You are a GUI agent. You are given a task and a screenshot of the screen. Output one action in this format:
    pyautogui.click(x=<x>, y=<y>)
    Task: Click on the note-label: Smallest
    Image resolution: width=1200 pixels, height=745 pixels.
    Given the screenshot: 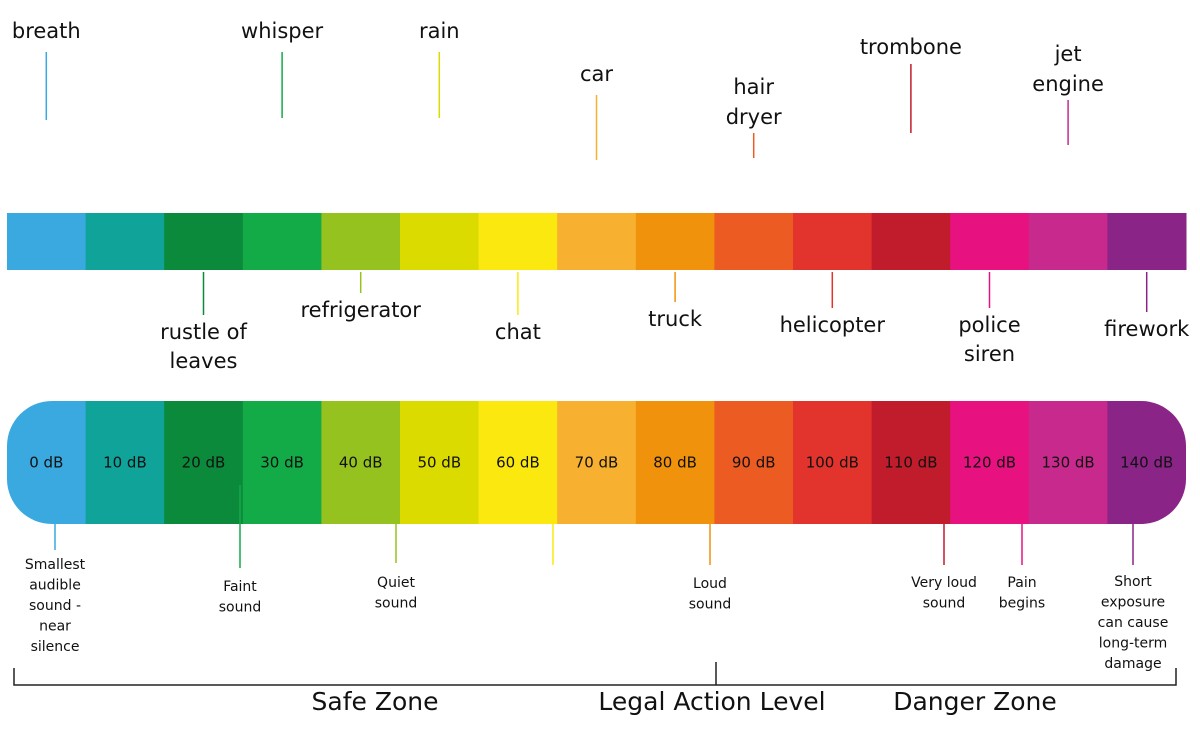 What is the action you would take?
    pyautogui.click(x=55, y=565)
    